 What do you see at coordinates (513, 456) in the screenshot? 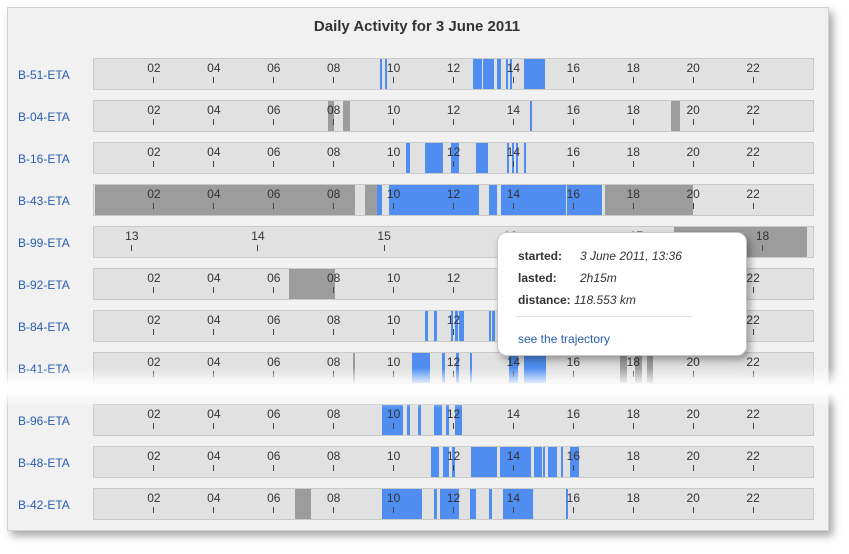
I see `hour-tick-label: 14` at bounding box center [513, 456].